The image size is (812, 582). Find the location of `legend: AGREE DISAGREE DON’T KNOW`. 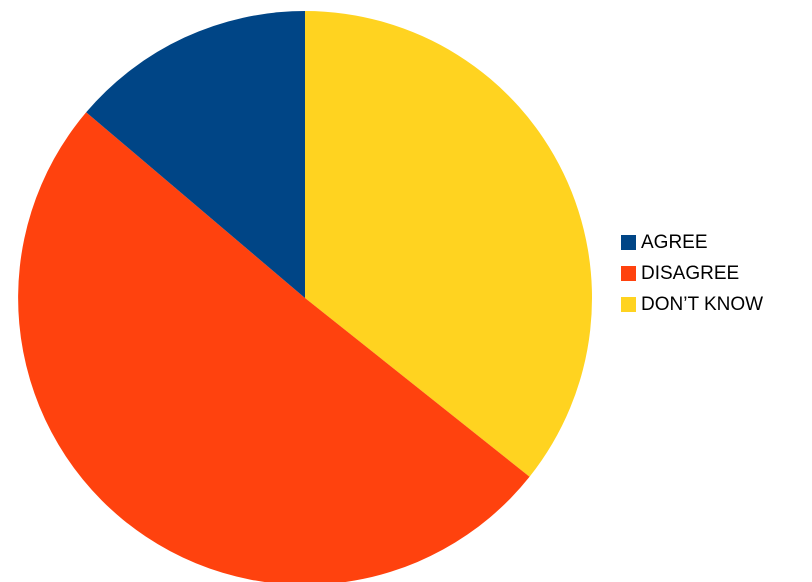

legend: AGREE DISAGREE DON’T KNOW is located at coordinates (692, 273).